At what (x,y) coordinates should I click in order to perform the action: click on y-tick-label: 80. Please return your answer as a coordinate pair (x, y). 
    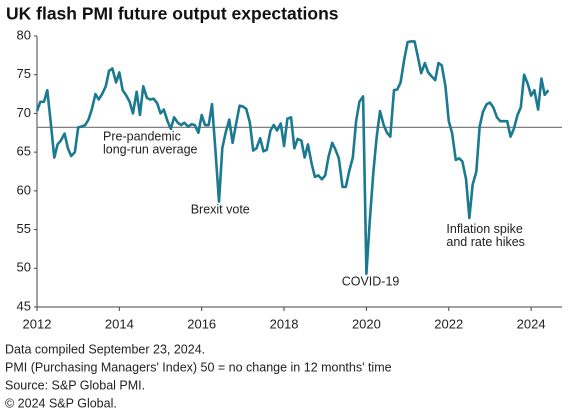
    Looking at the image, I should click on (24, 34).